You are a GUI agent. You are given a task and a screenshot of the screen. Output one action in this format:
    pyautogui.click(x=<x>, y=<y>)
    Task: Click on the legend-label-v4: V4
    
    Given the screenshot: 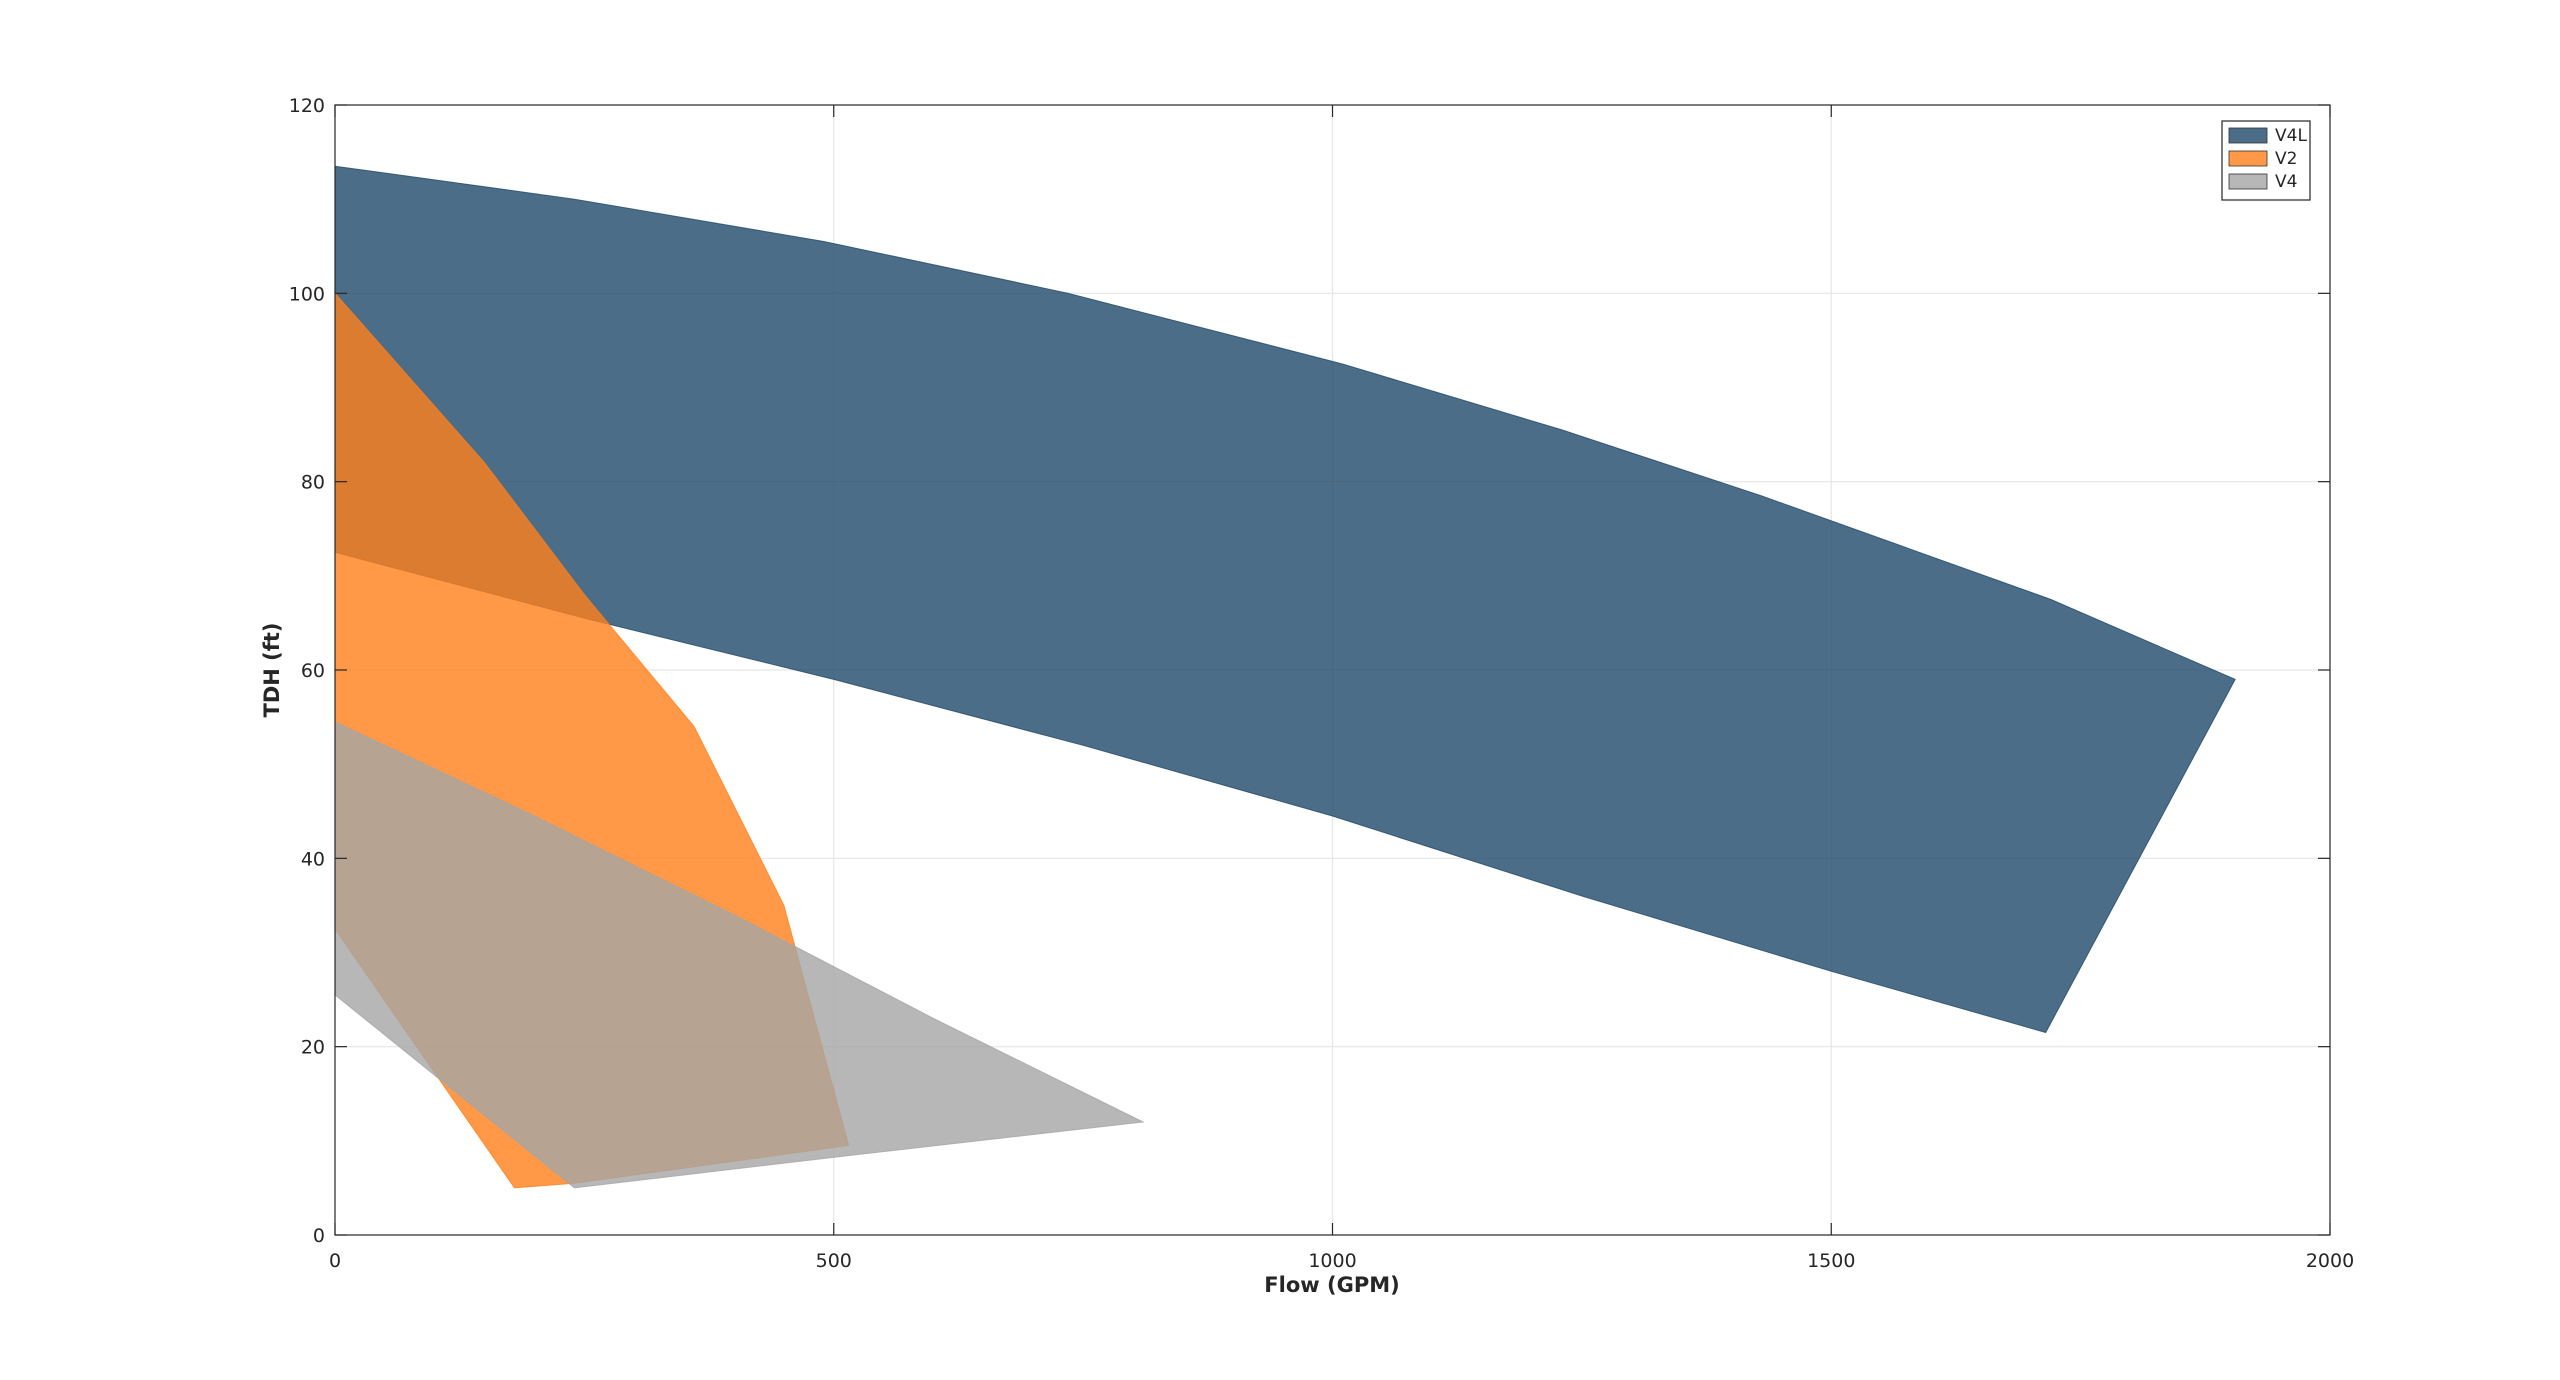 What is the action you would take?
    pyautogui.click(x=2286, y=182)
    